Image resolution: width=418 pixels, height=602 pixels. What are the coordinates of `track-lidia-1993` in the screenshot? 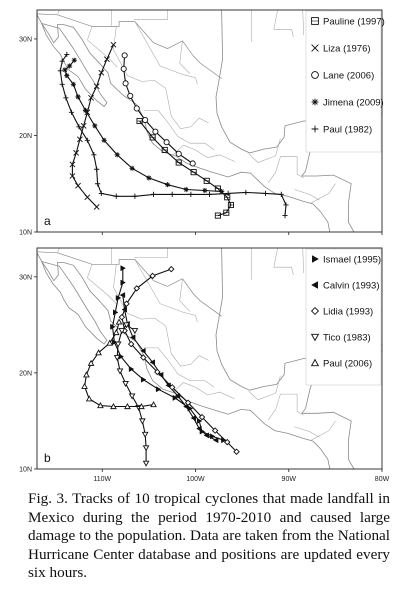 It's located at (179, 360).